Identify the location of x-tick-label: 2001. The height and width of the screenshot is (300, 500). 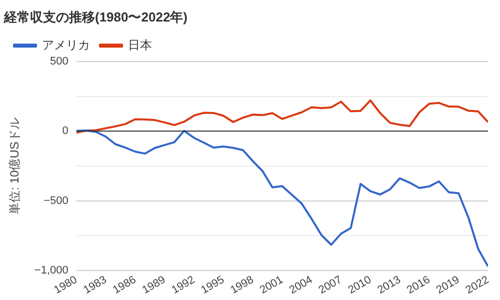
(272, 285).